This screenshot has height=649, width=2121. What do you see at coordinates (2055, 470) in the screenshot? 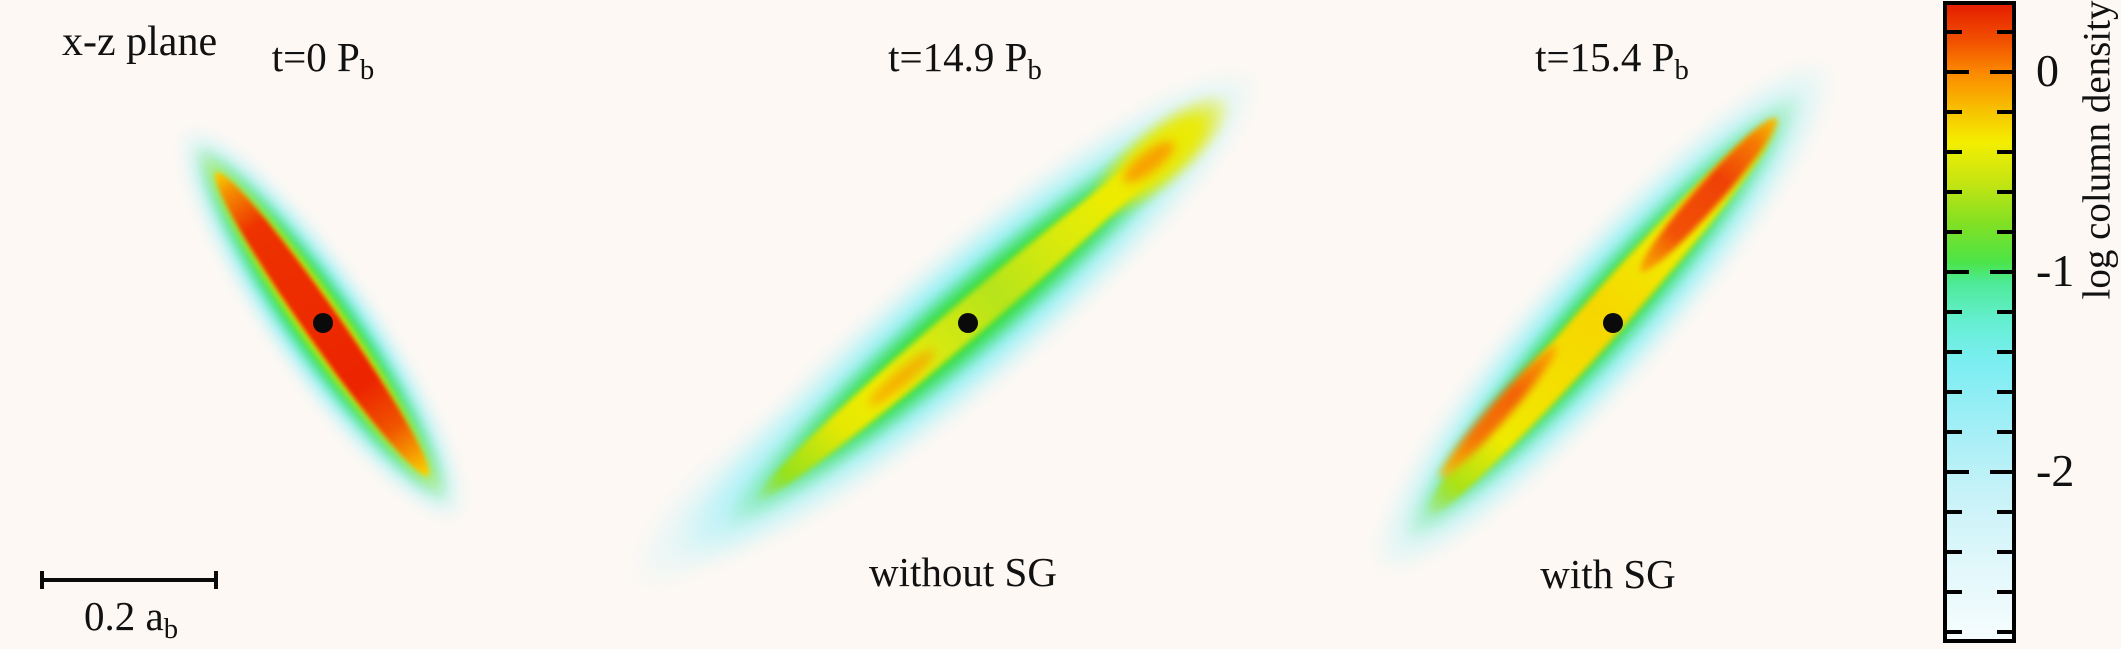
I see `colorbar-tick-label: -2` at bounding box center [2055, 470].